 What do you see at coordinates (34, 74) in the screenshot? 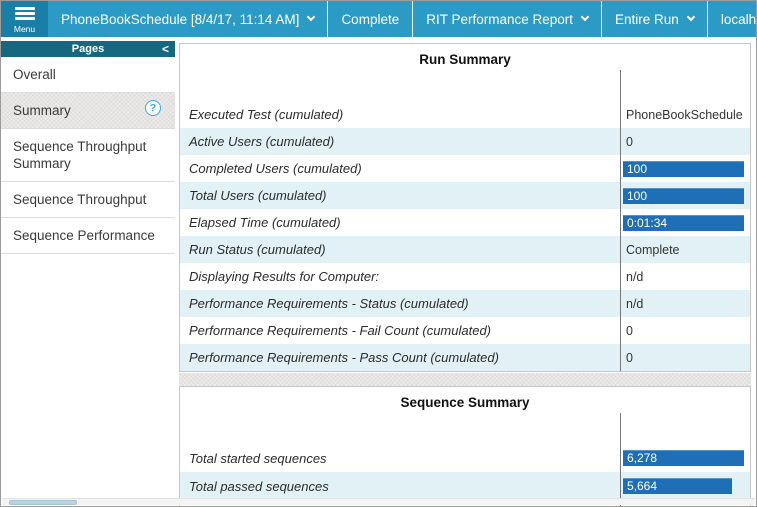
I see `sidebar-item-label: Overall` at bounding box center [34, 74].